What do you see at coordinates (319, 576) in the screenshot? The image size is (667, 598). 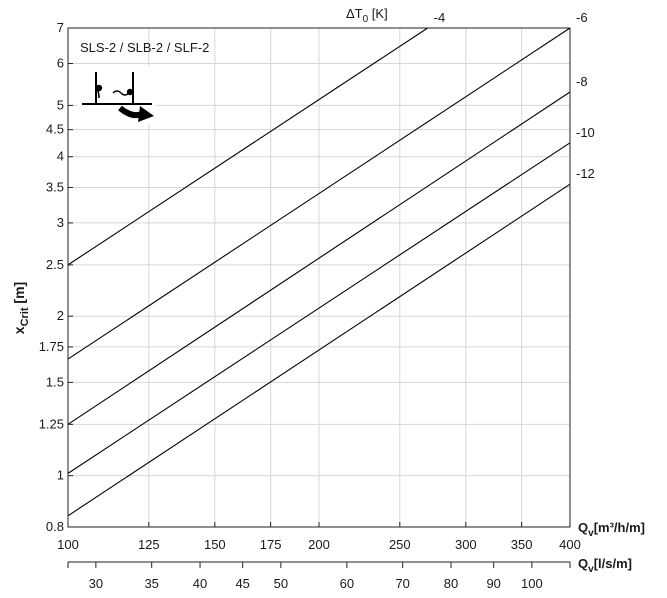 I see `secondary-x-axis: 30 35 40 45 50 60 70 80 90 100` at bounding box center [319, 576].